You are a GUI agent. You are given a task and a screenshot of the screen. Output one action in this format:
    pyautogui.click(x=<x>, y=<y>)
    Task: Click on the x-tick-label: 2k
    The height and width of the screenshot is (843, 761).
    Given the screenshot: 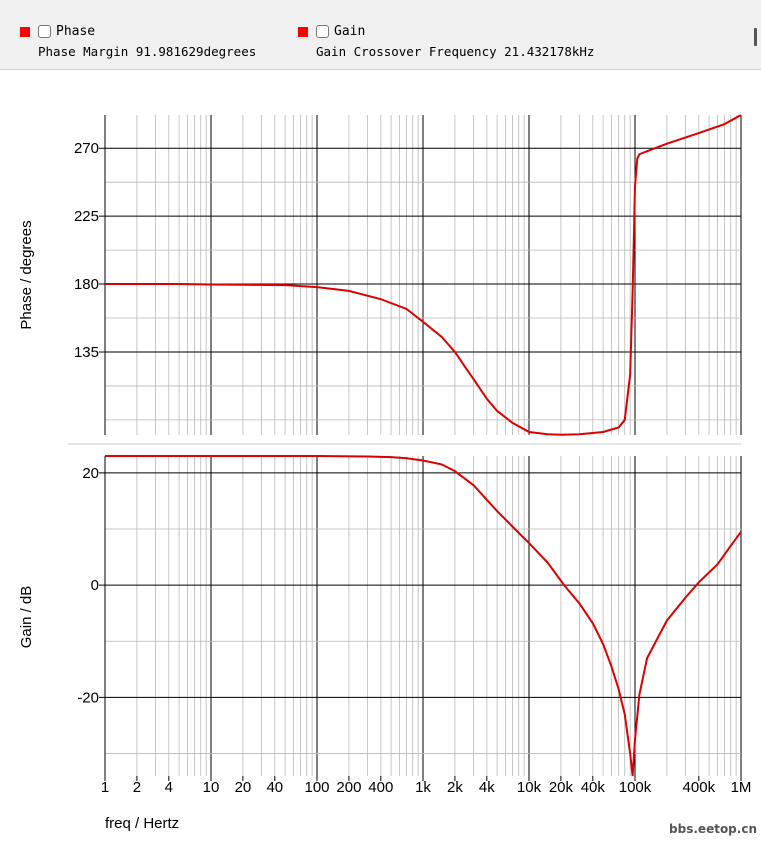 What is the action you would take?
    pyautogui.click(x=455, y=787)
    